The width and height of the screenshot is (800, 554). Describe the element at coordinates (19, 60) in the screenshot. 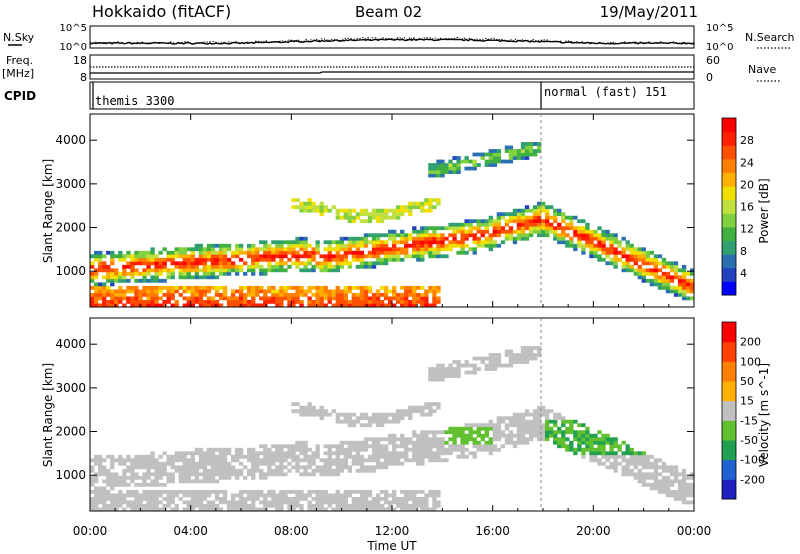

I see `freq-label: Freq.` at that location.